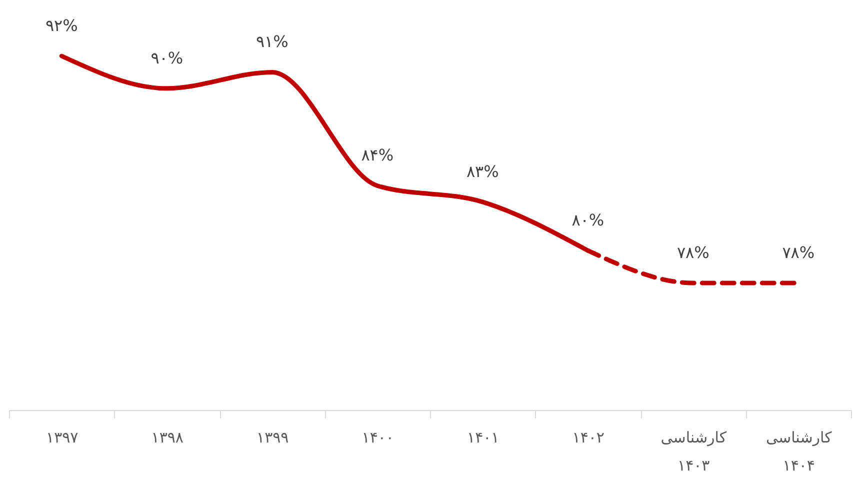  Describe the element at coordinates (799, 451) in the screenshot. I see `x-tick-label: کارشناسی ۱۴۰۴` at that location.